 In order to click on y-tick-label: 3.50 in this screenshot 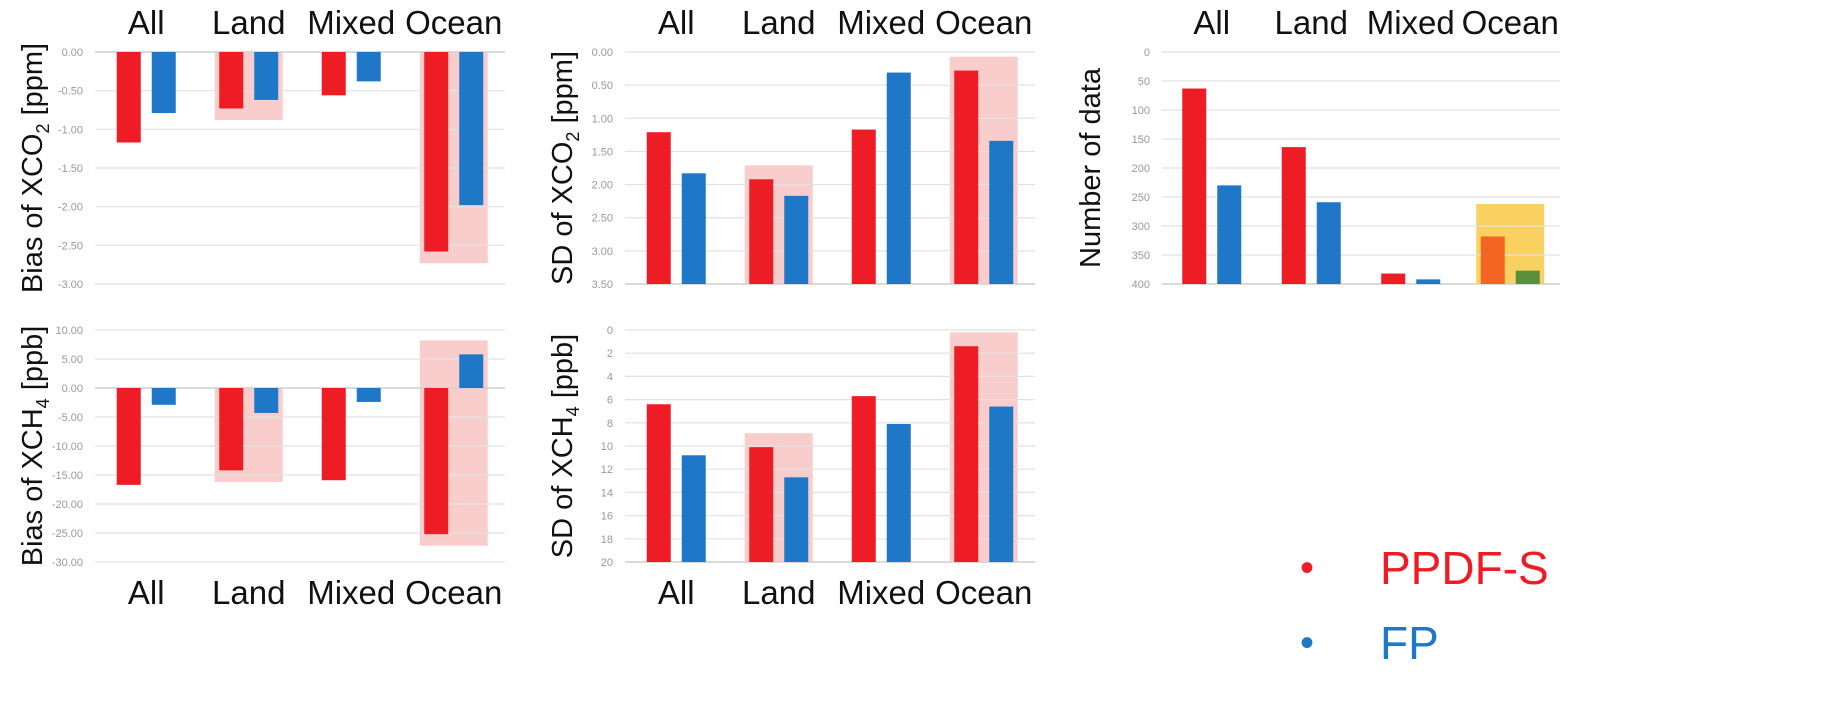, I will do `click(602, 285)`.